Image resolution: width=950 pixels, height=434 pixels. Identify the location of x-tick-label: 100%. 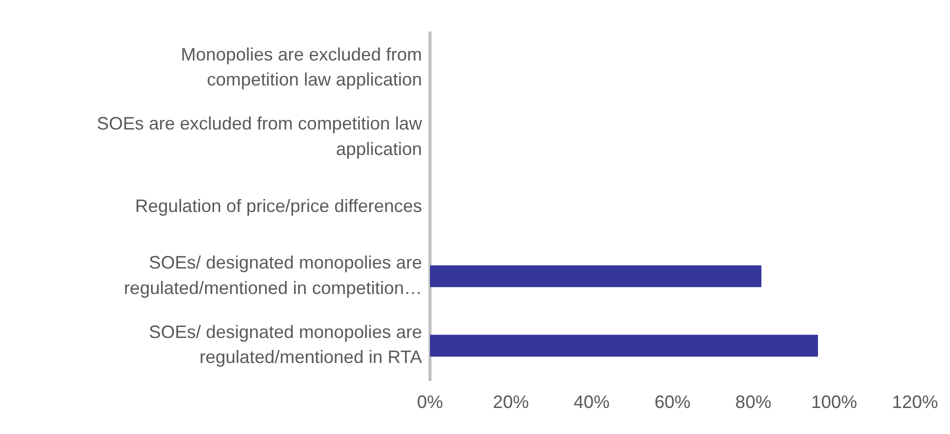
(834, 402).